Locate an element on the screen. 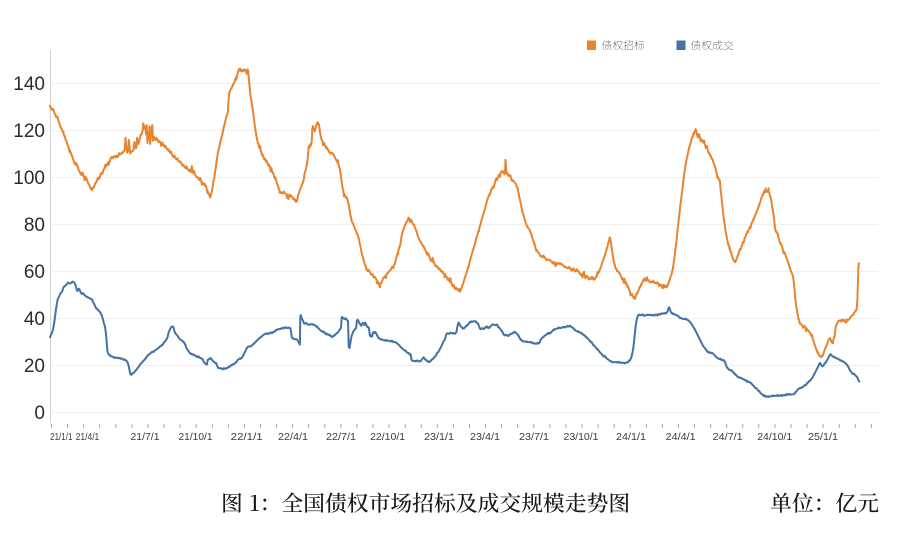  svg-text: 0 is located at coordinates (39, 413).